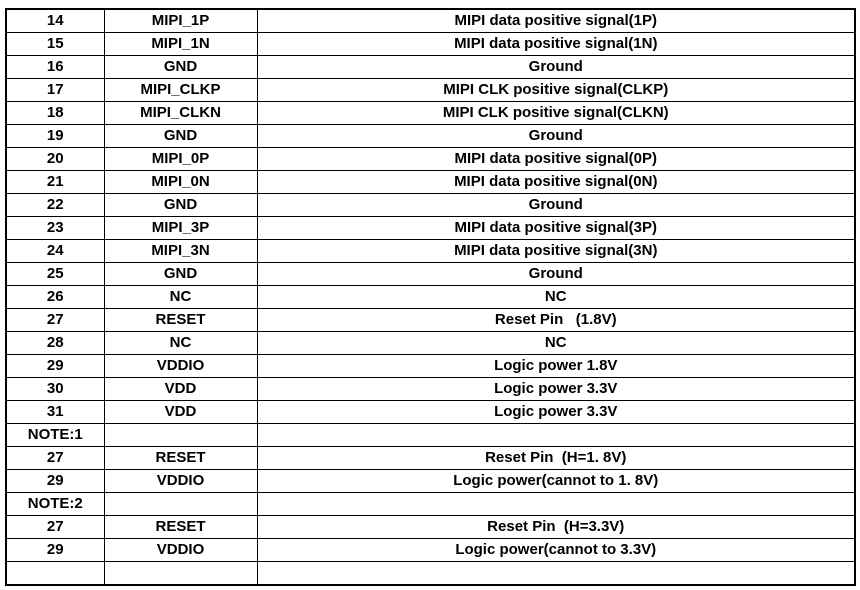 This screenshot has height=590, width=860. I want to click on table-row: 16 GND Ground, so click(430, 67).